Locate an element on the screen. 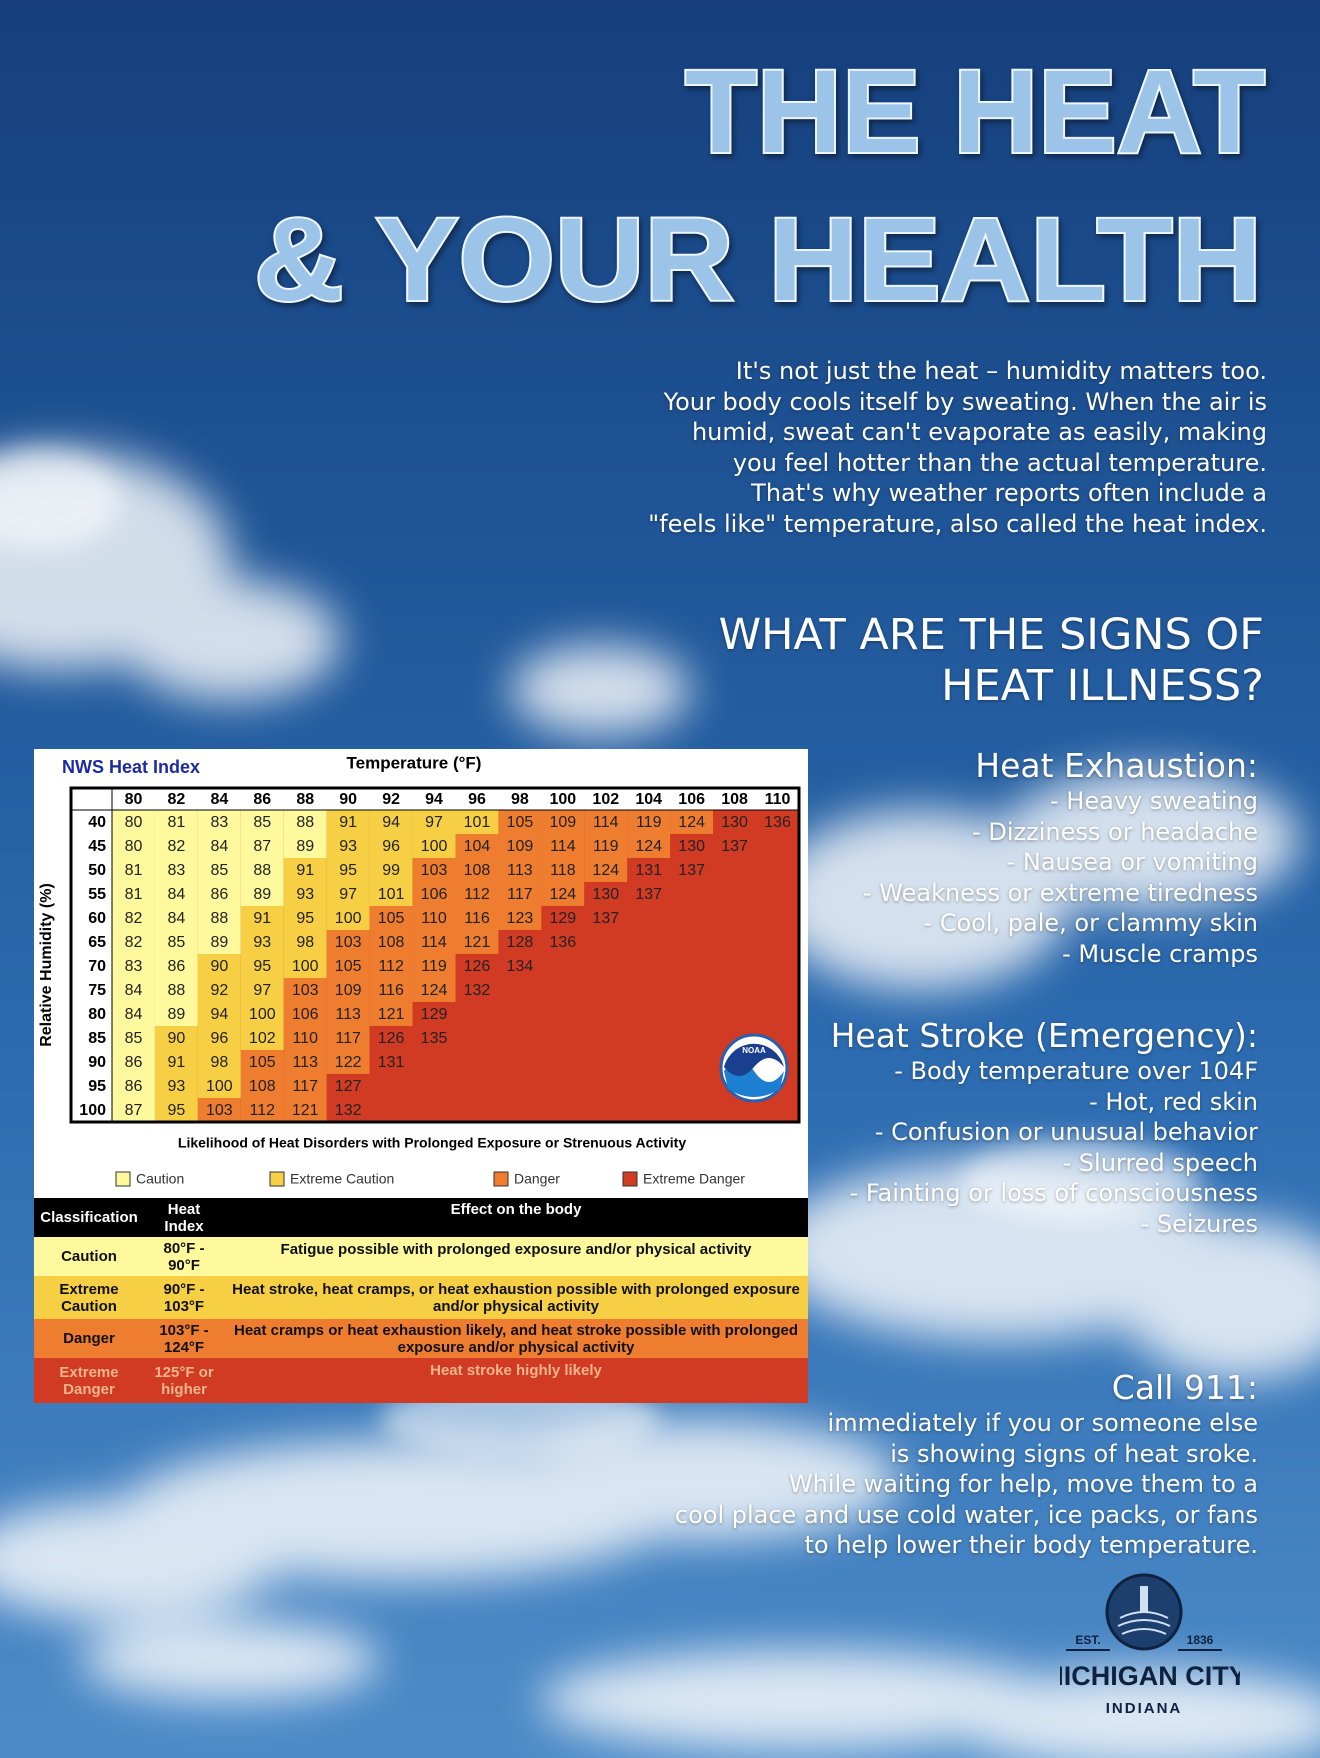  column-header: 102 is located at coordinates (605, 799).